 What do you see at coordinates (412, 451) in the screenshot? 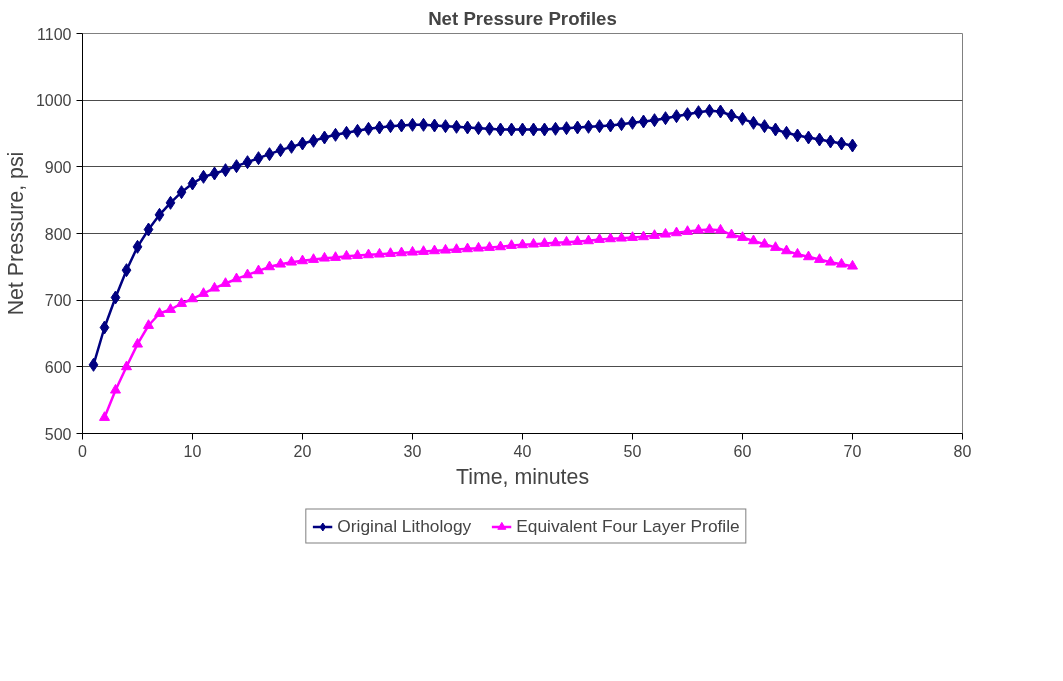
I see `x-tick-label: 30` at bounding box center [412, 451].